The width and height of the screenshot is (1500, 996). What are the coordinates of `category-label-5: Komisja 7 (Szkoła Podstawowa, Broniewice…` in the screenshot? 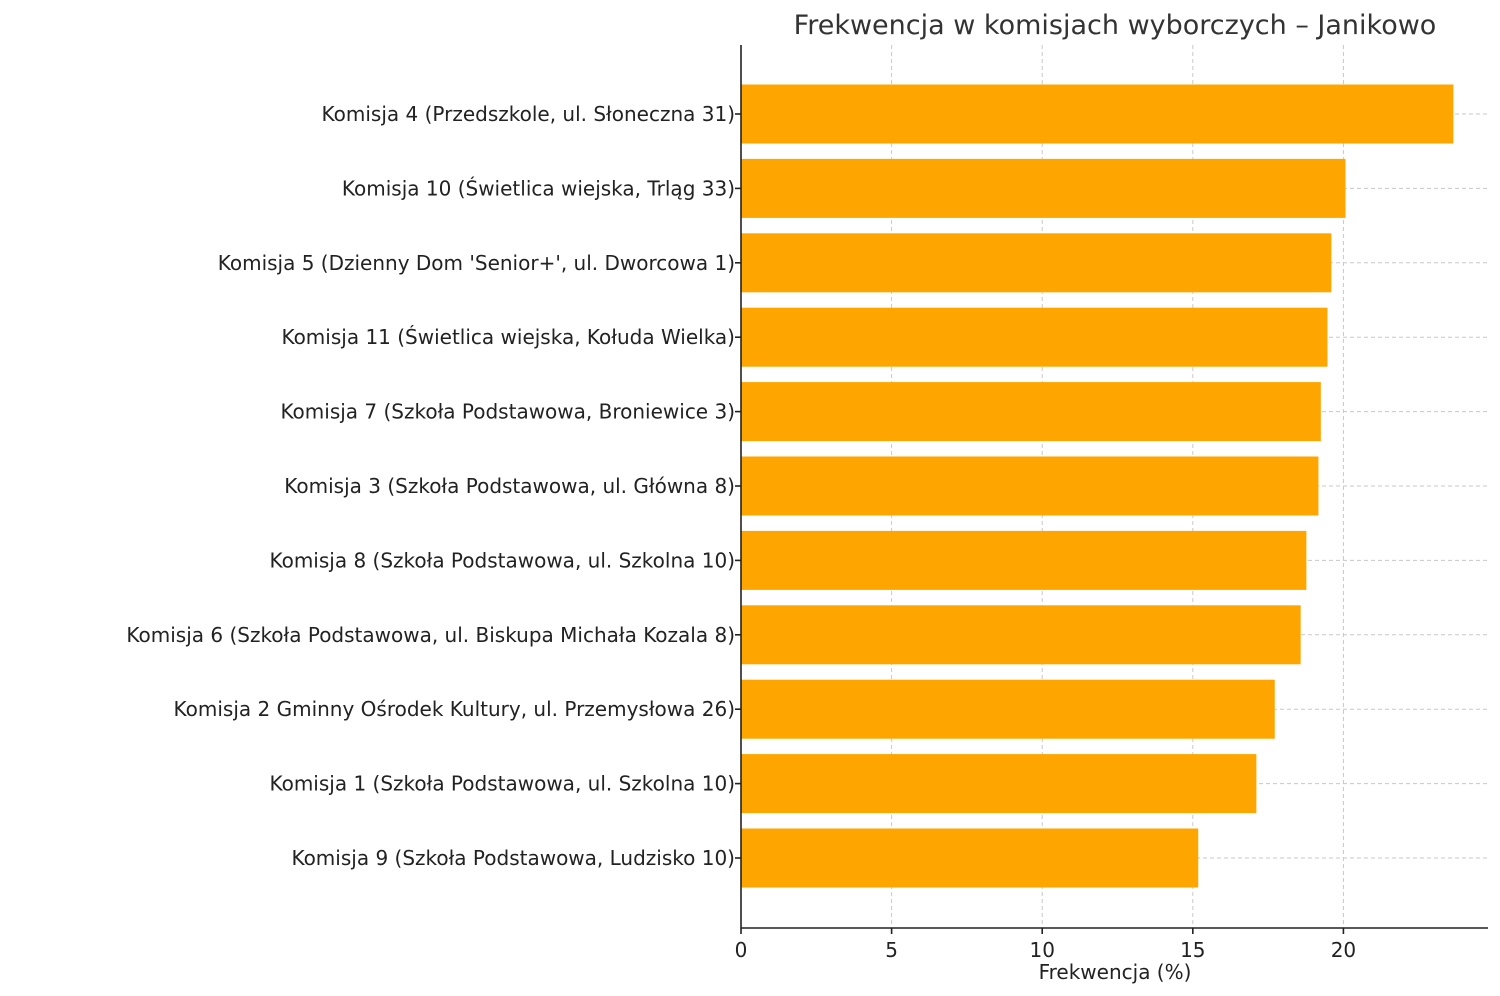 It's located at (507, 412).